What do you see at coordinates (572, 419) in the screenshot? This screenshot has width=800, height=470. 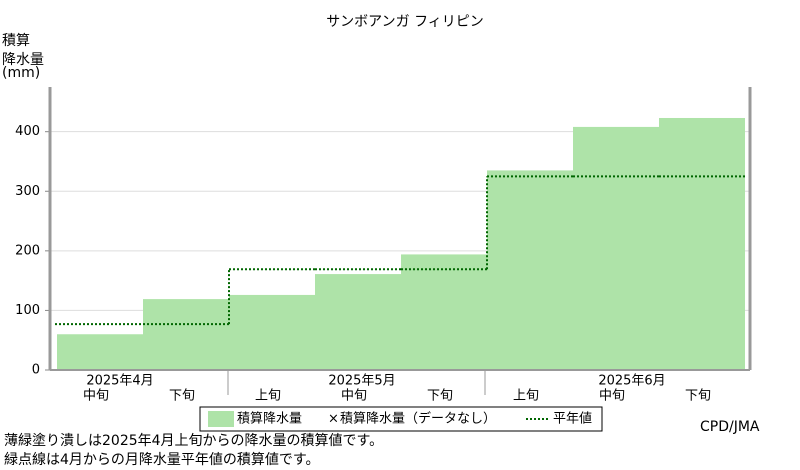 I see `legend-label: 平年値` at bounding box center [572, 419].